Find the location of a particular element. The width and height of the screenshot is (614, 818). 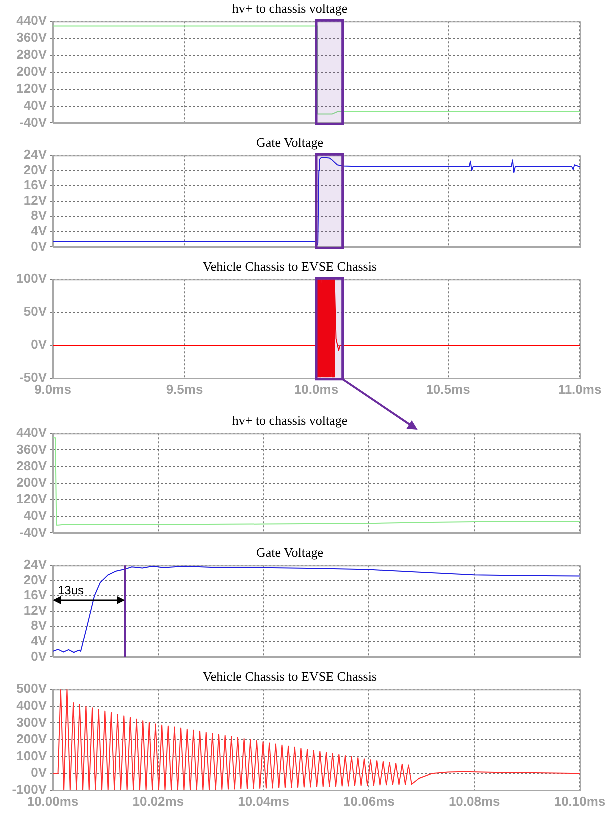

x-tick-label: 10.02ms is located at coordinates (158, 801).